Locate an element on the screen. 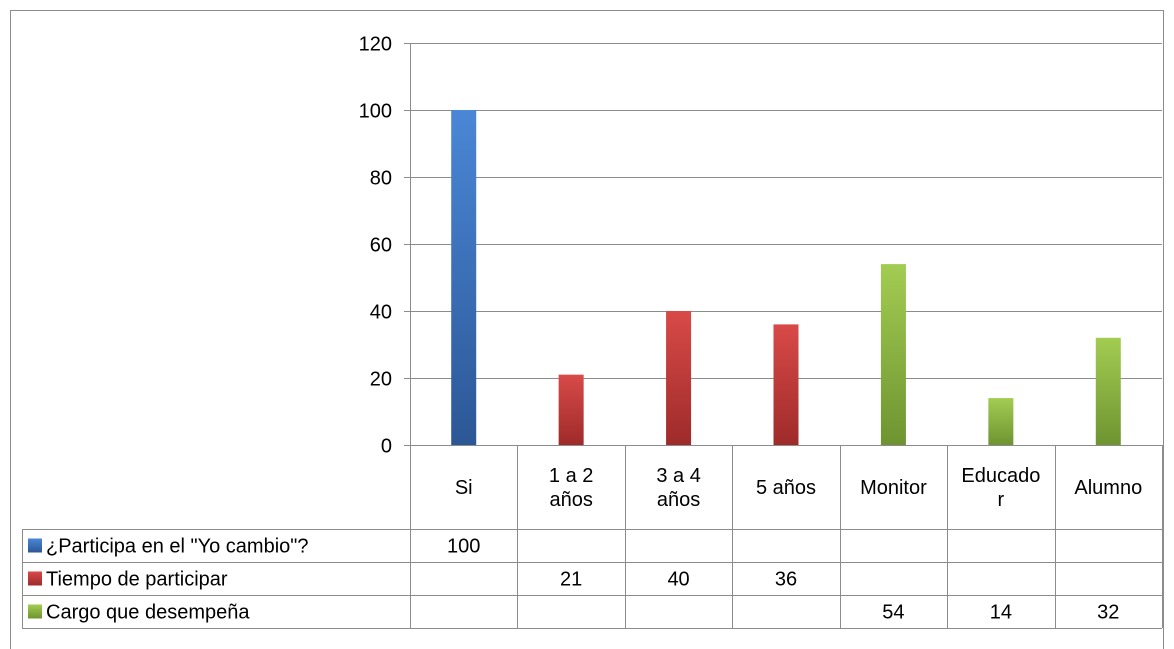 This screenshot has height=649, width=1174. y-axis: 0 20 40 60 80 100 120 is located at coordinates (385, 246).